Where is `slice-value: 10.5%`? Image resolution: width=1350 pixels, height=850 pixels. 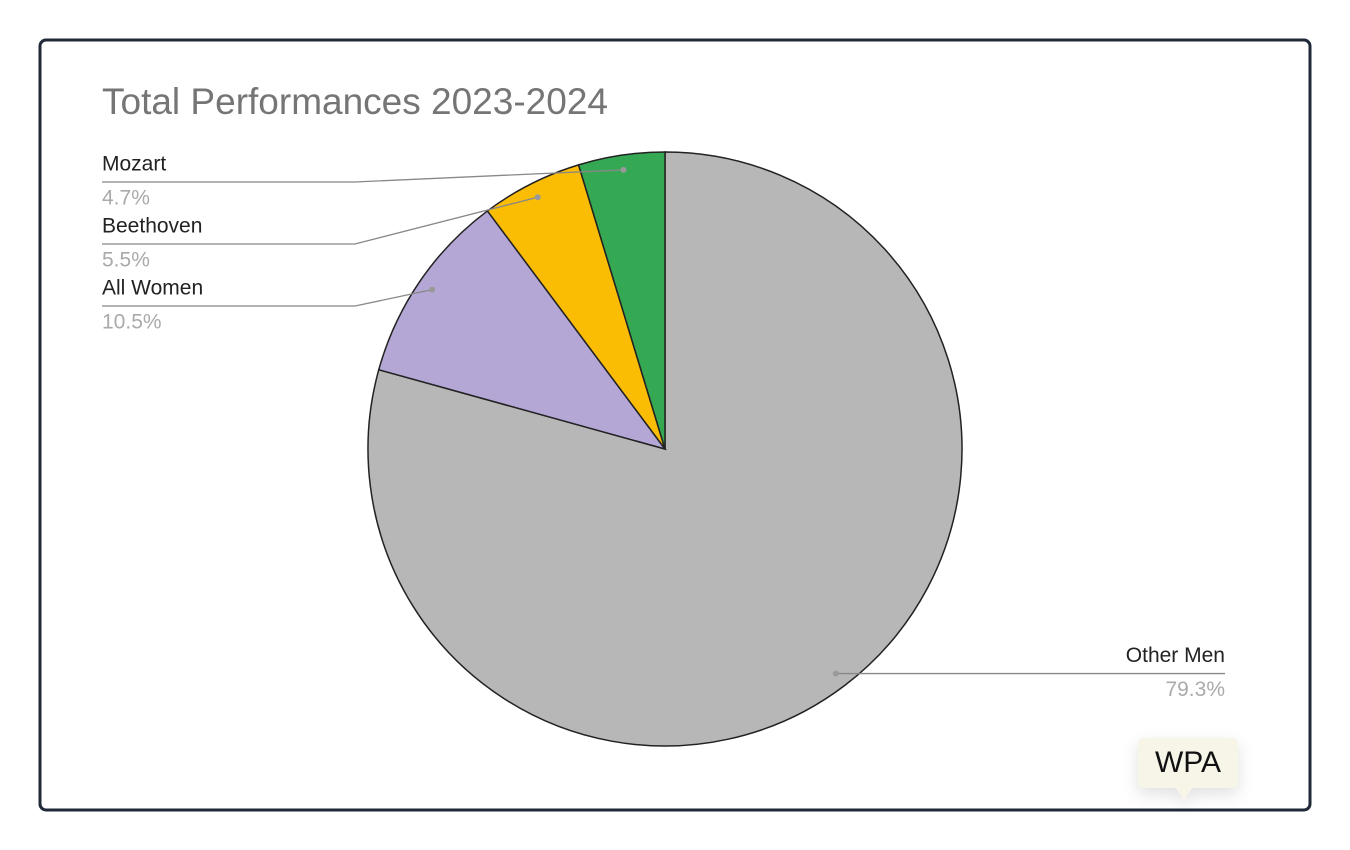 slice-value: 10.5% is located at coordinates (132, 322).